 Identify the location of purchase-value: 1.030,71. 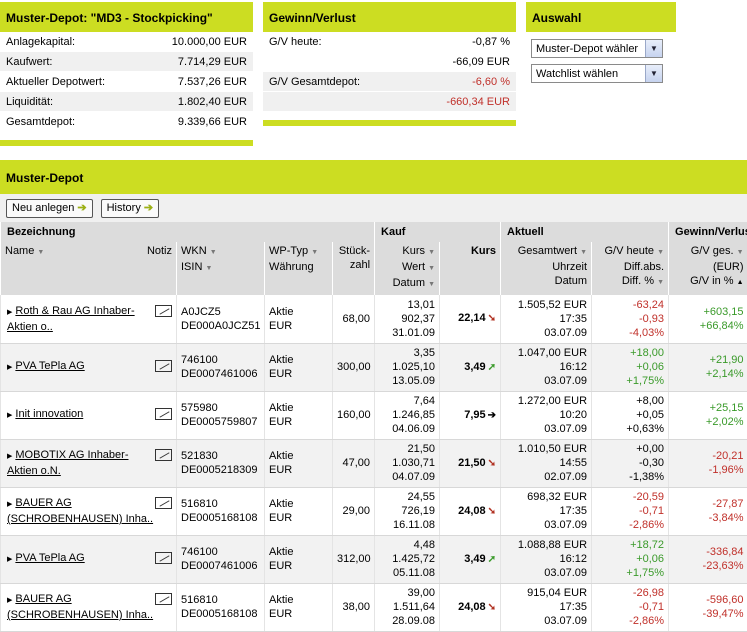
(413, 463).